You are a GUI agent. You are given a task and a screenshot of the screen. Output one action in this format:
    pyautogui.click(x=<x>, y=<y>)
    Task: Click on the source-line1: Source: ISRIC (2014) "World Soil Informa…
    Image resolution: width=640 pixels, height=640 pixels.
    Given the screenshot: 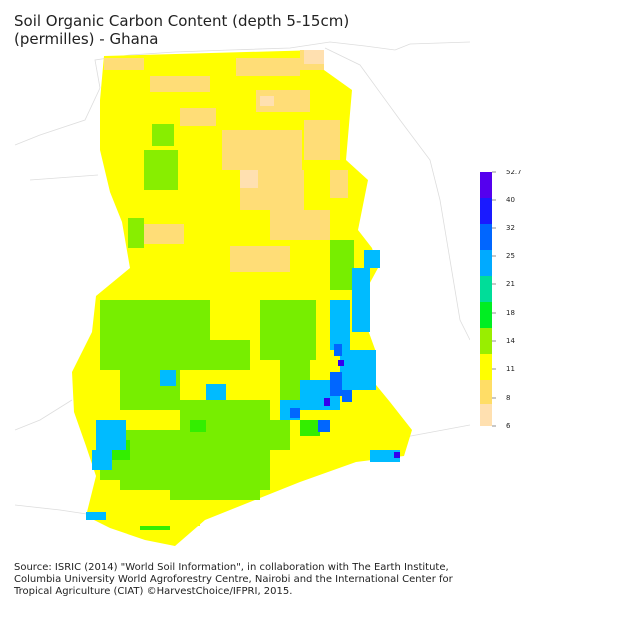 What is the action you would take?
    pyautogui.click(x=231, y=567)
    